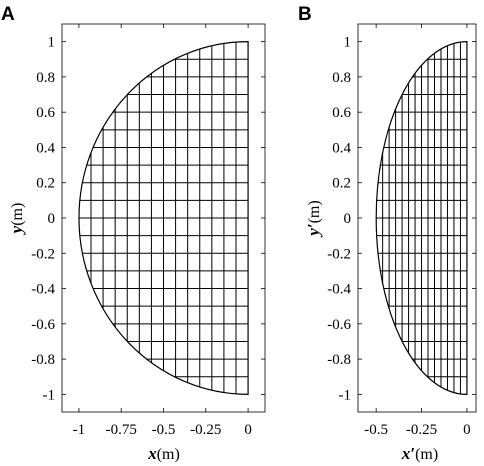 Image resolution: width=484 pixels, height=466 pixels. Describe the element at coordinates (426, 454) in the screenshot. I see `panel-b-x-axis-unit: (m)` at that location.